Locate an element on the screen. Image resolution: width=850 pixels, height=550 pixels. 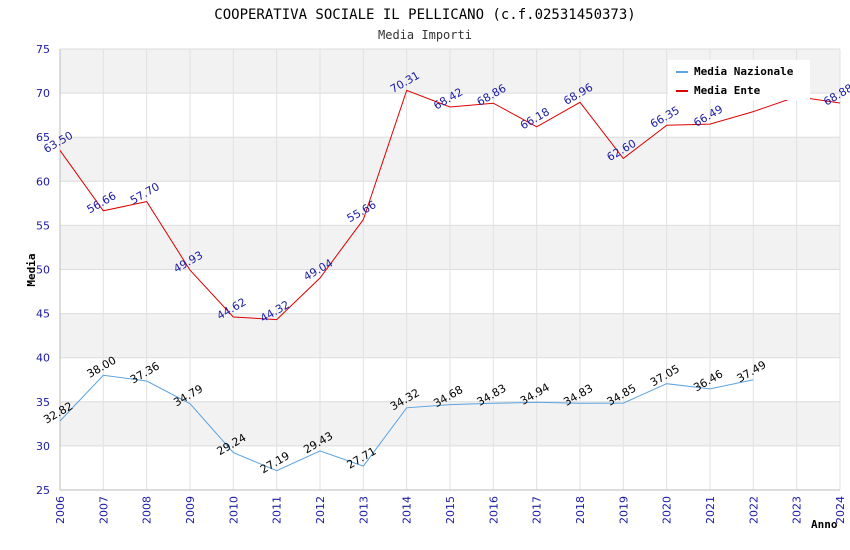
x-tick-label: 2018 is located at coordinates (580, 510).